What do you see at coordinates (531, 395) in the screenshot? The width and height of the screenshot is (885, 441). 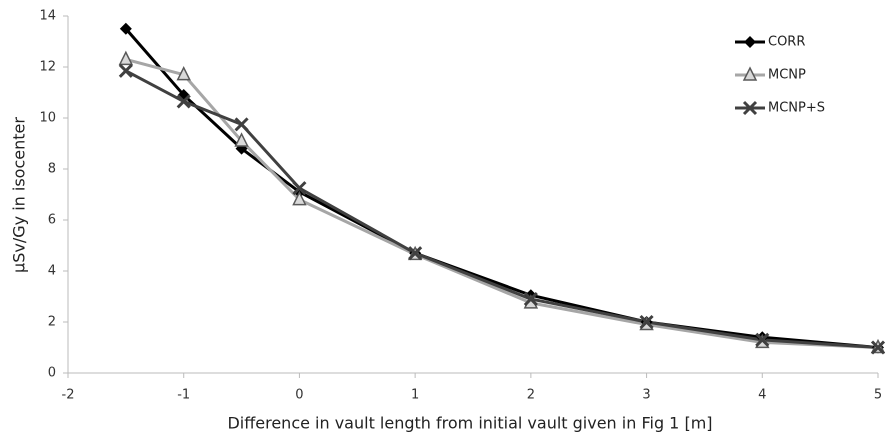 I see `x-tick-label: 2` at bounding box center [531, 395].